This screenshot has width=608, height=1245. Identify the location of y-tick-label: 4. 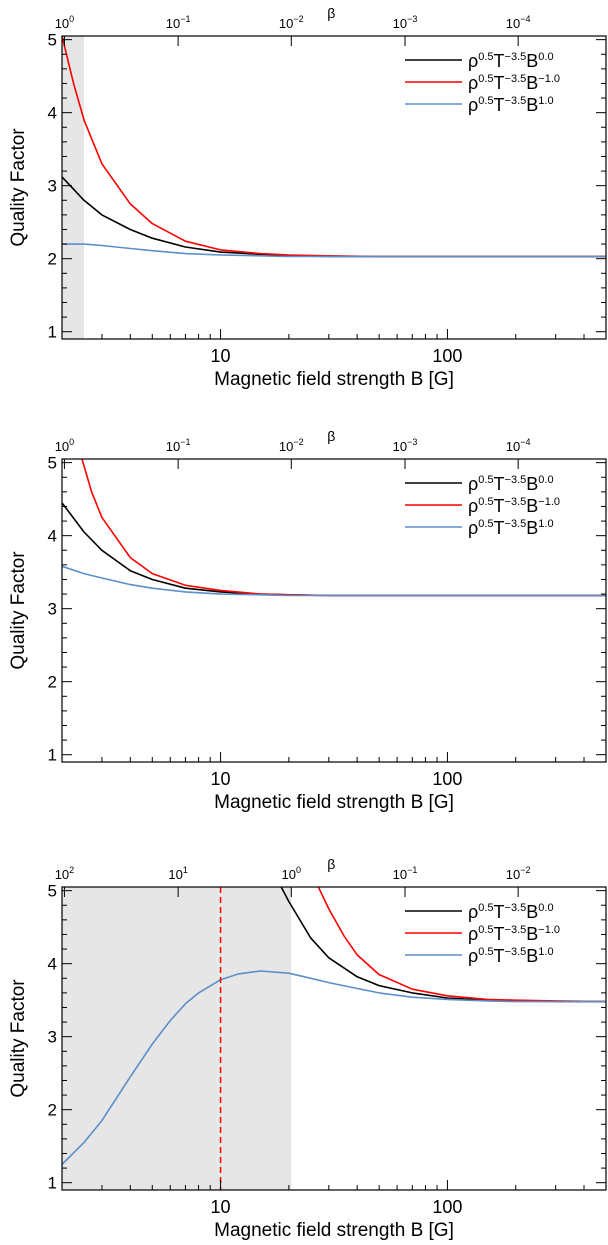
(52, 113).